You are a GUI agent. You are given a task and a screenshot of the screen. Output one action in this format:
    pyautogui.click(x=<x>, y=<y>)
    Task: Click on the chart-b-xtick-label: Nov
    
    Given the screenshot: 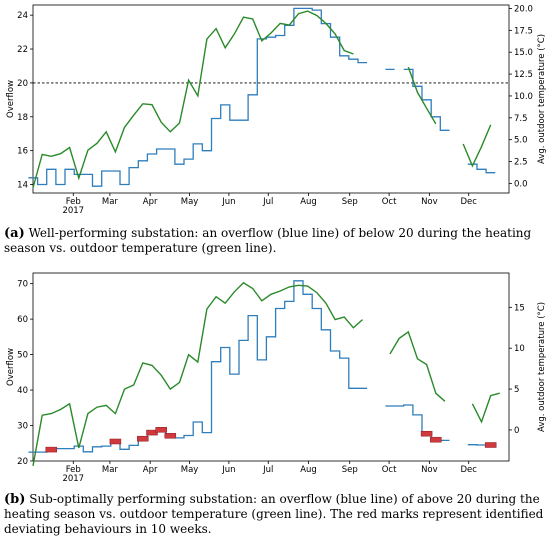 What is the action you would take?
    pyautogui.click(x=429, y=470)
    